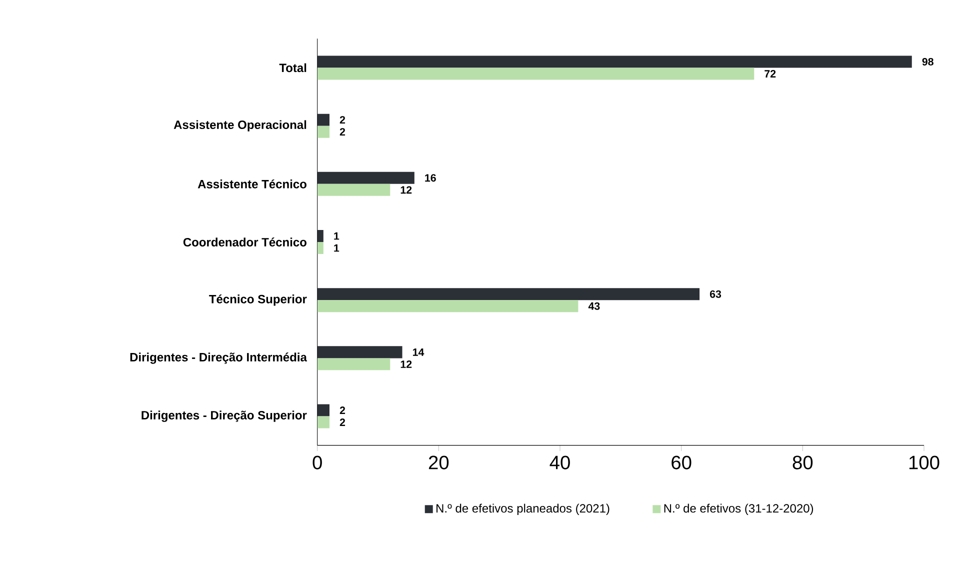 The width and height of the screenshot is (960, 583). I want to click on x-tick-label: 100, so click(924, 463).